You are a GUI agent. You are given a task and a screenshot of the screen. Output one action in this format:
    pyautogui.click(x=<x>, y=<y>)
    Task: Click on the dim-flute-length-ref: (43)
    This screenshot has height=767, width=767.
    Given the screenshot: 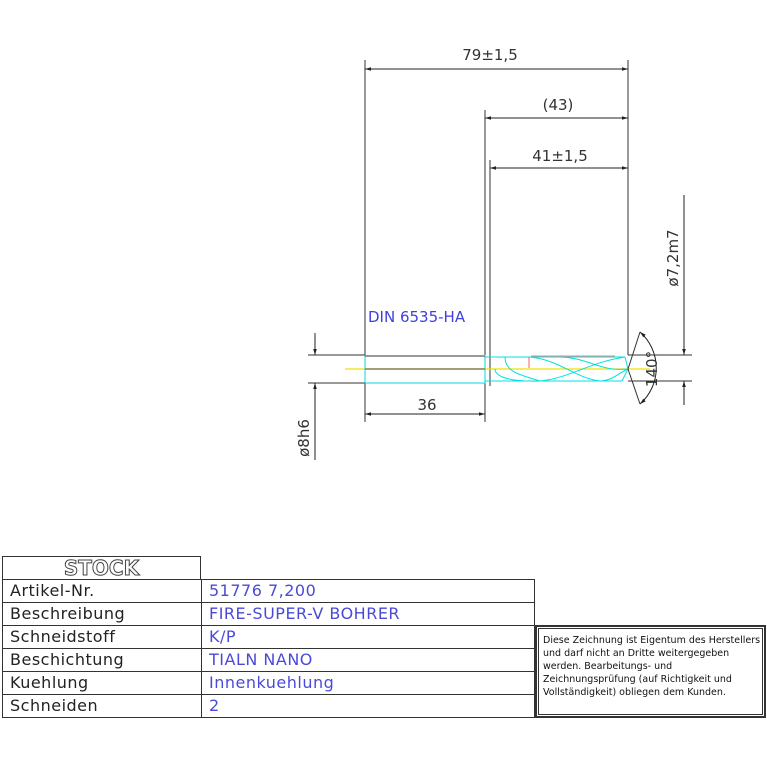 What is the action you would take?
    pyautogui.click(x=558, y=105)
    